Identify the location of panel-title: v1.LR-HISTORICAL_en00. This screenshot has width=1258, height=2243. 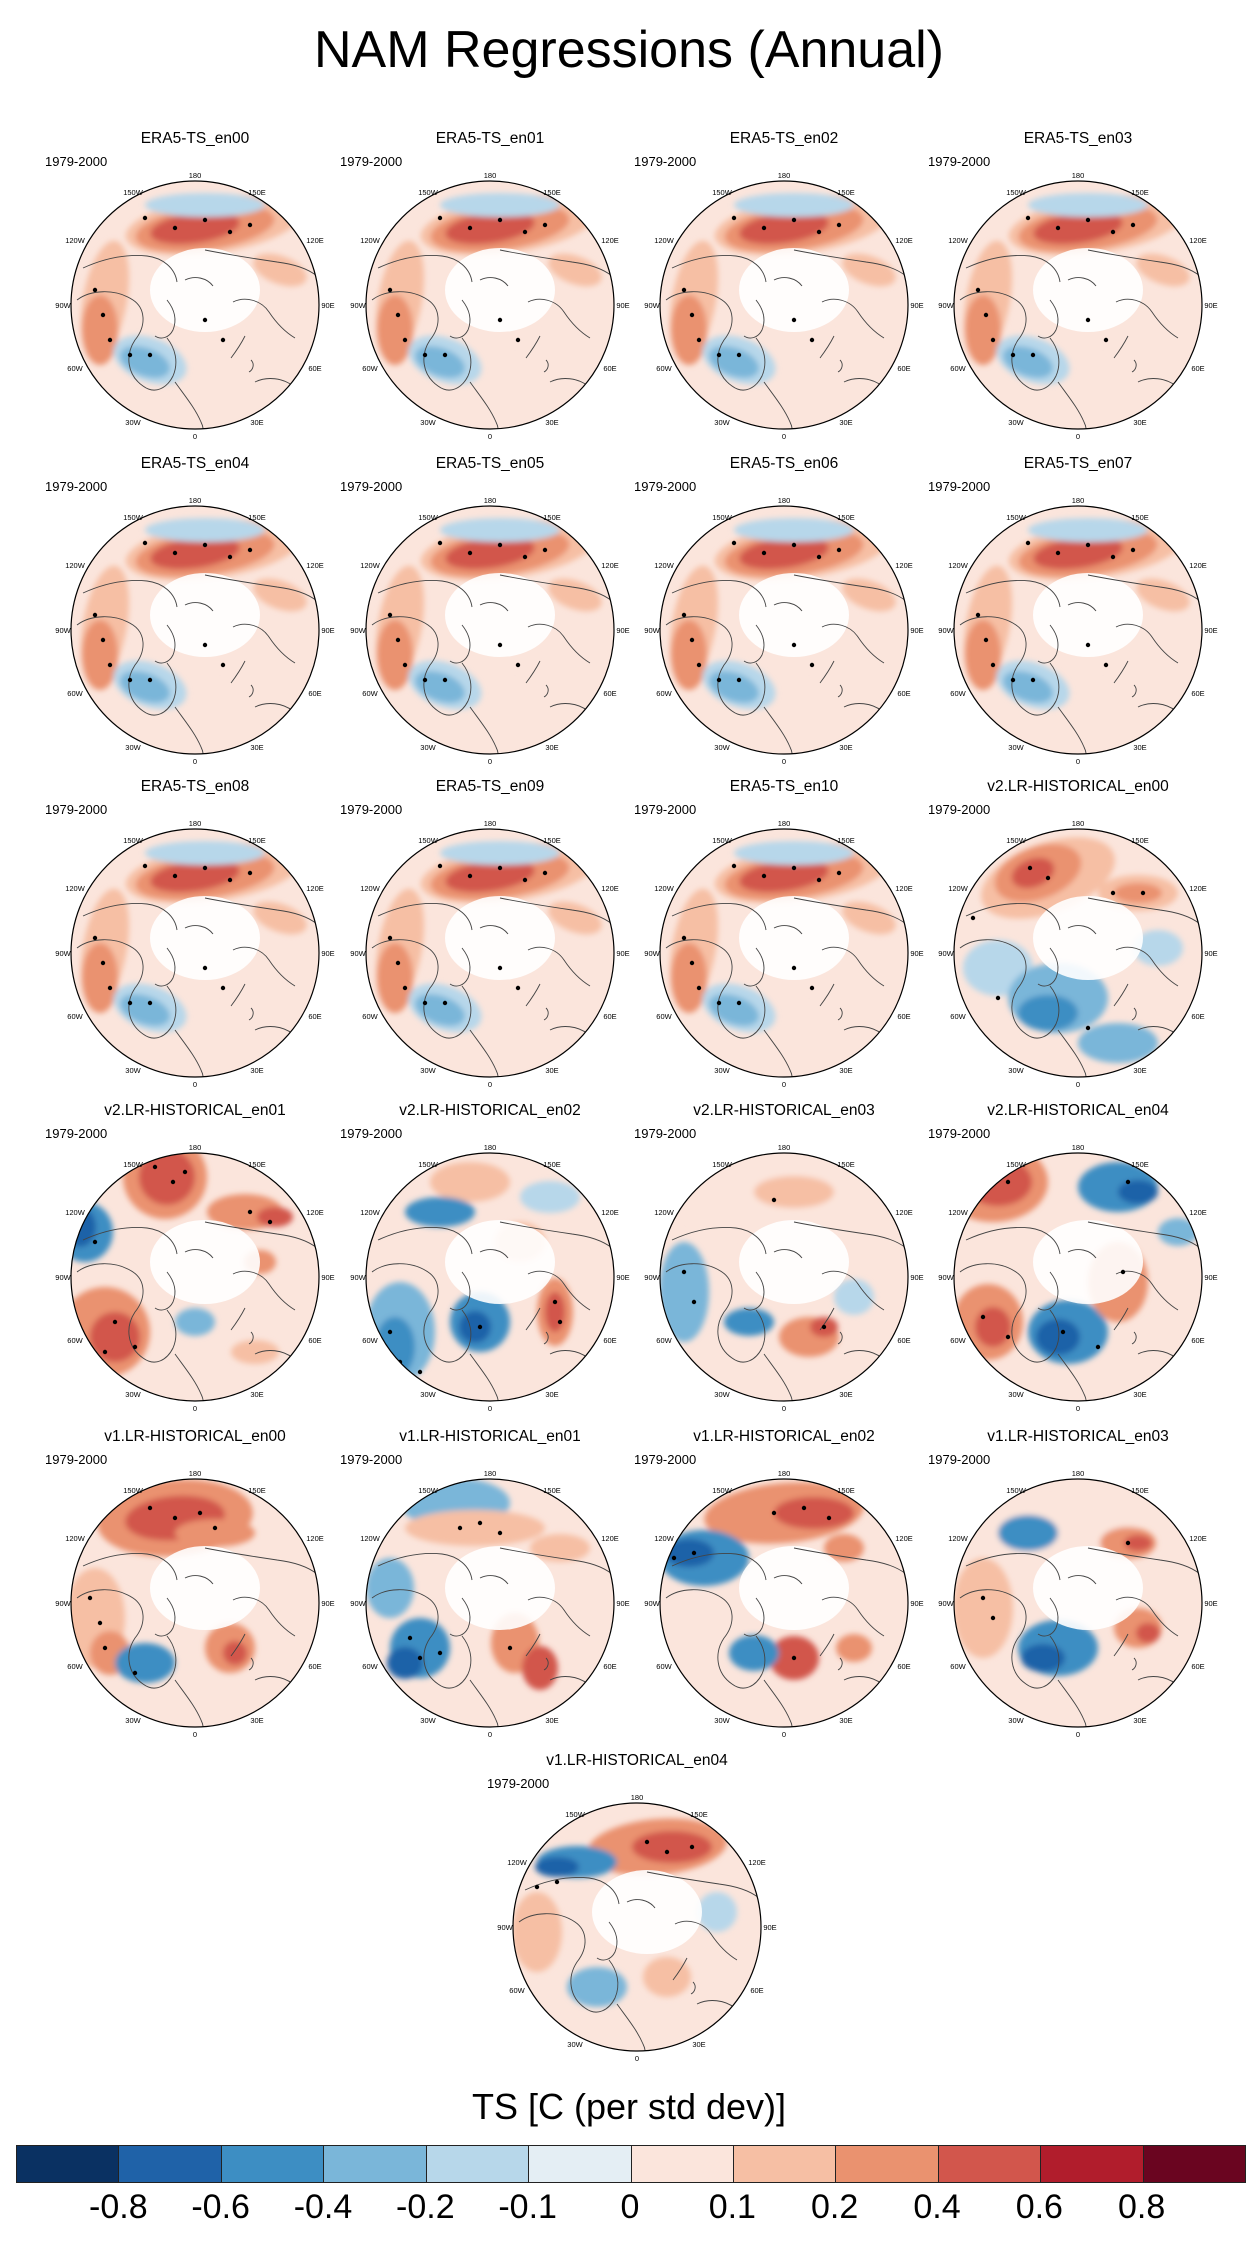
(195, 1436).